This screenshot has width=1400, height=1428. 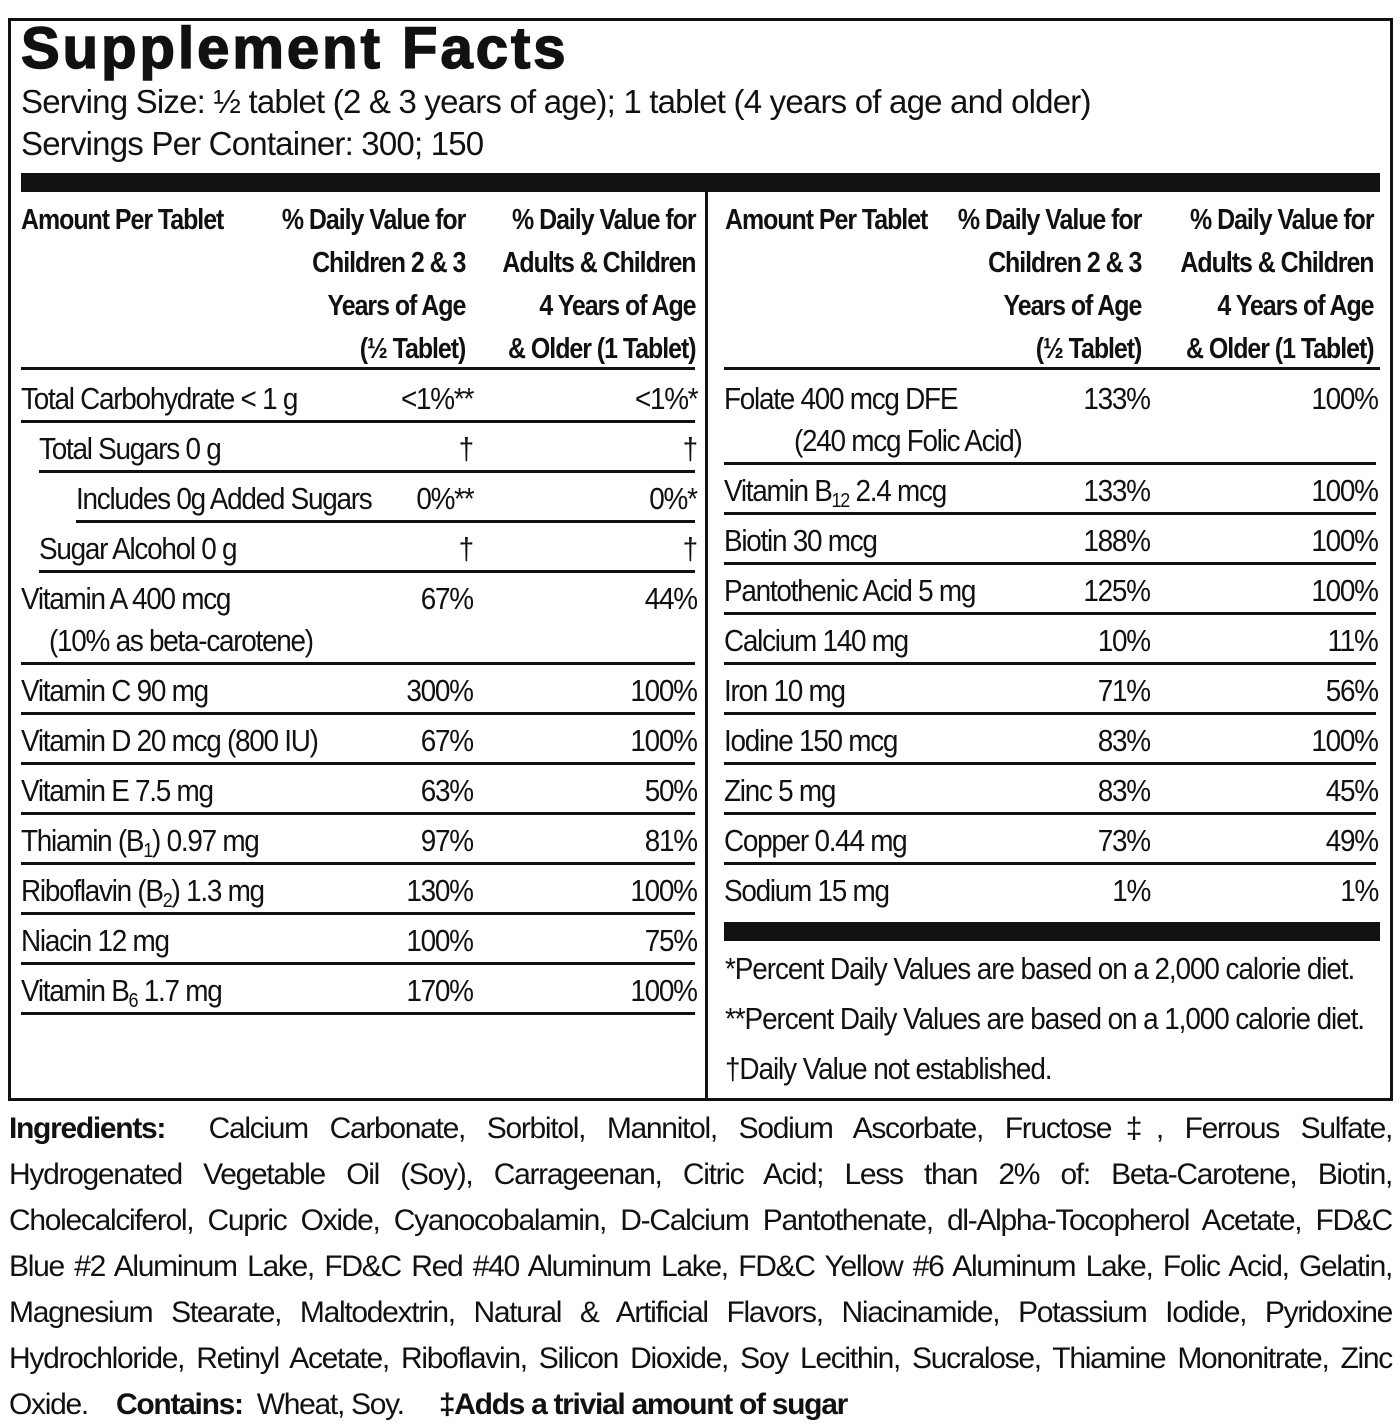 I want to click on nutrient-name: Vitamin C 90 mg, so click(x=115, y=691).